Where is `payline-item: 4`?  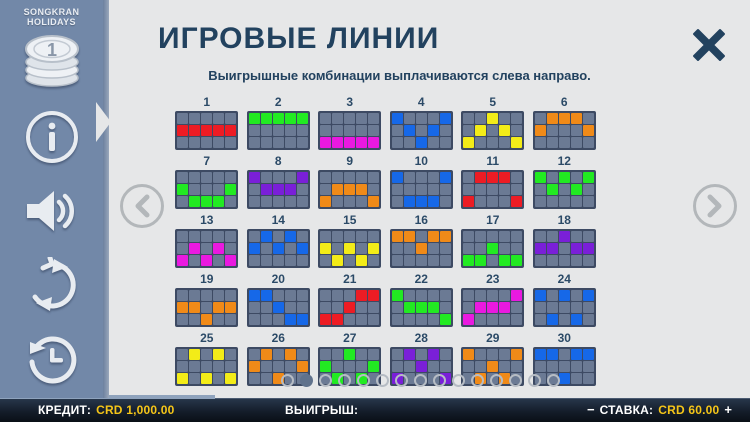 payline-item: 4 is located at coordinates (422, 123).